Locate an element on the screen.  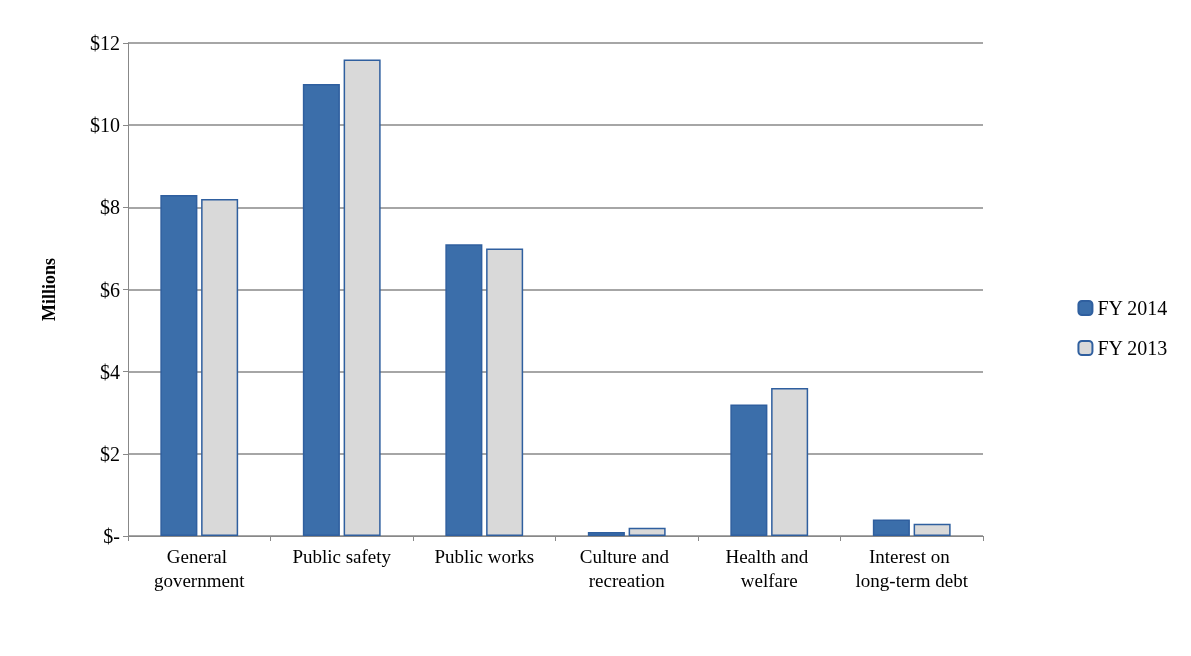
y-tick-label: $10 is located at coordinates (105, 125).